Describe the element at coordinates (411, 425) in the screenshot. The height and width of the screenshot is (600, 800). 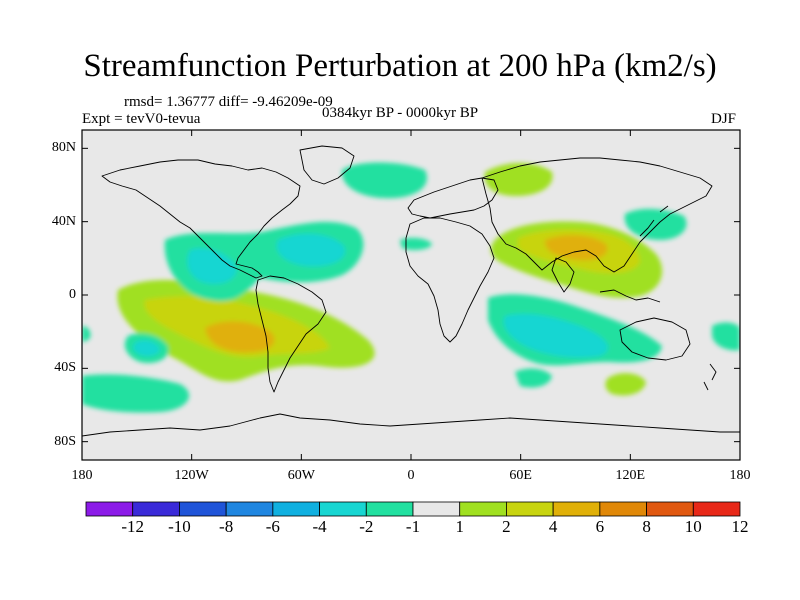
I see `coastline-antarctica` at that location.